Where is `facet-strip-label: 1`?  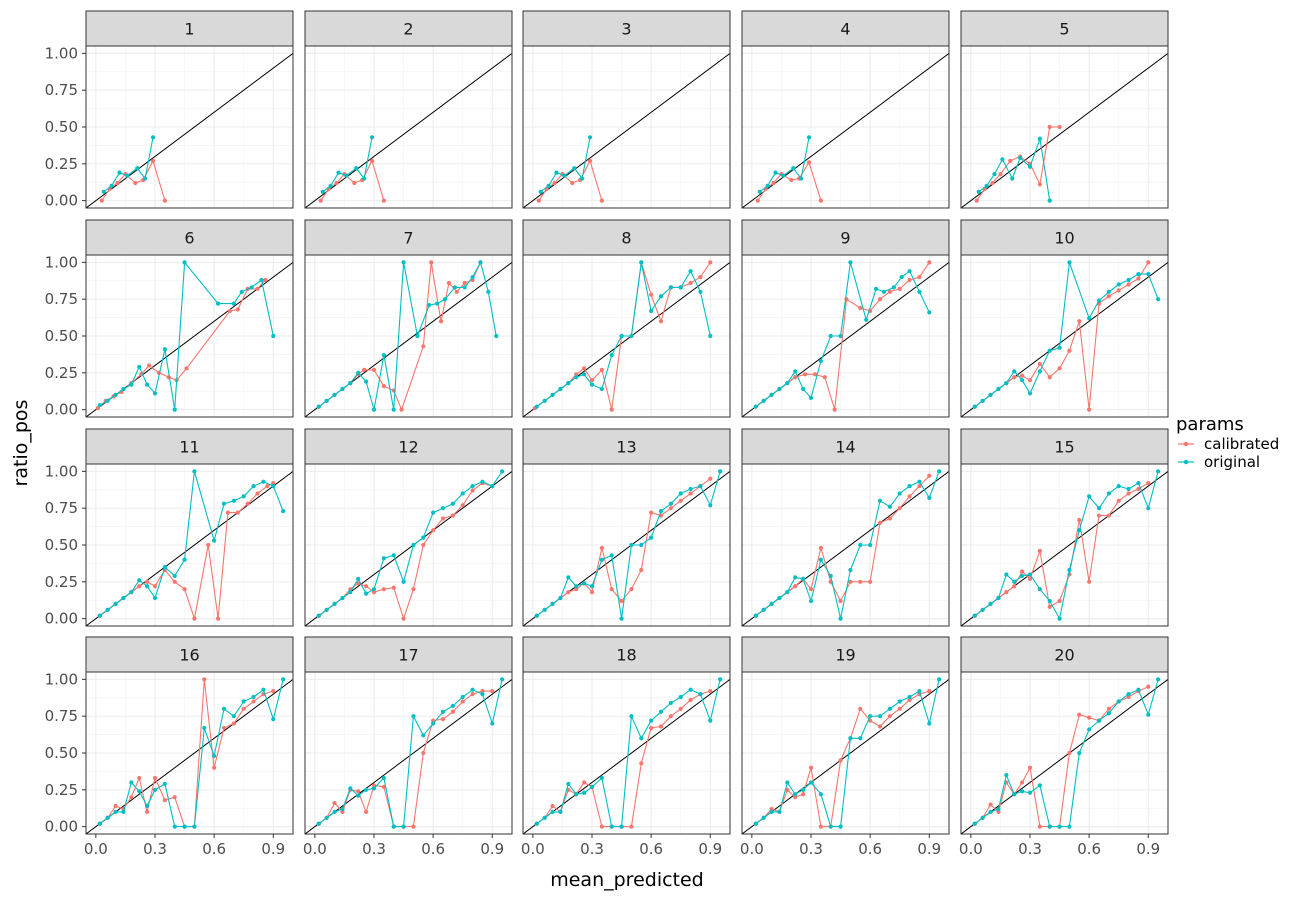
facet-strip-label: 1 is located at coordinates (189, 29).